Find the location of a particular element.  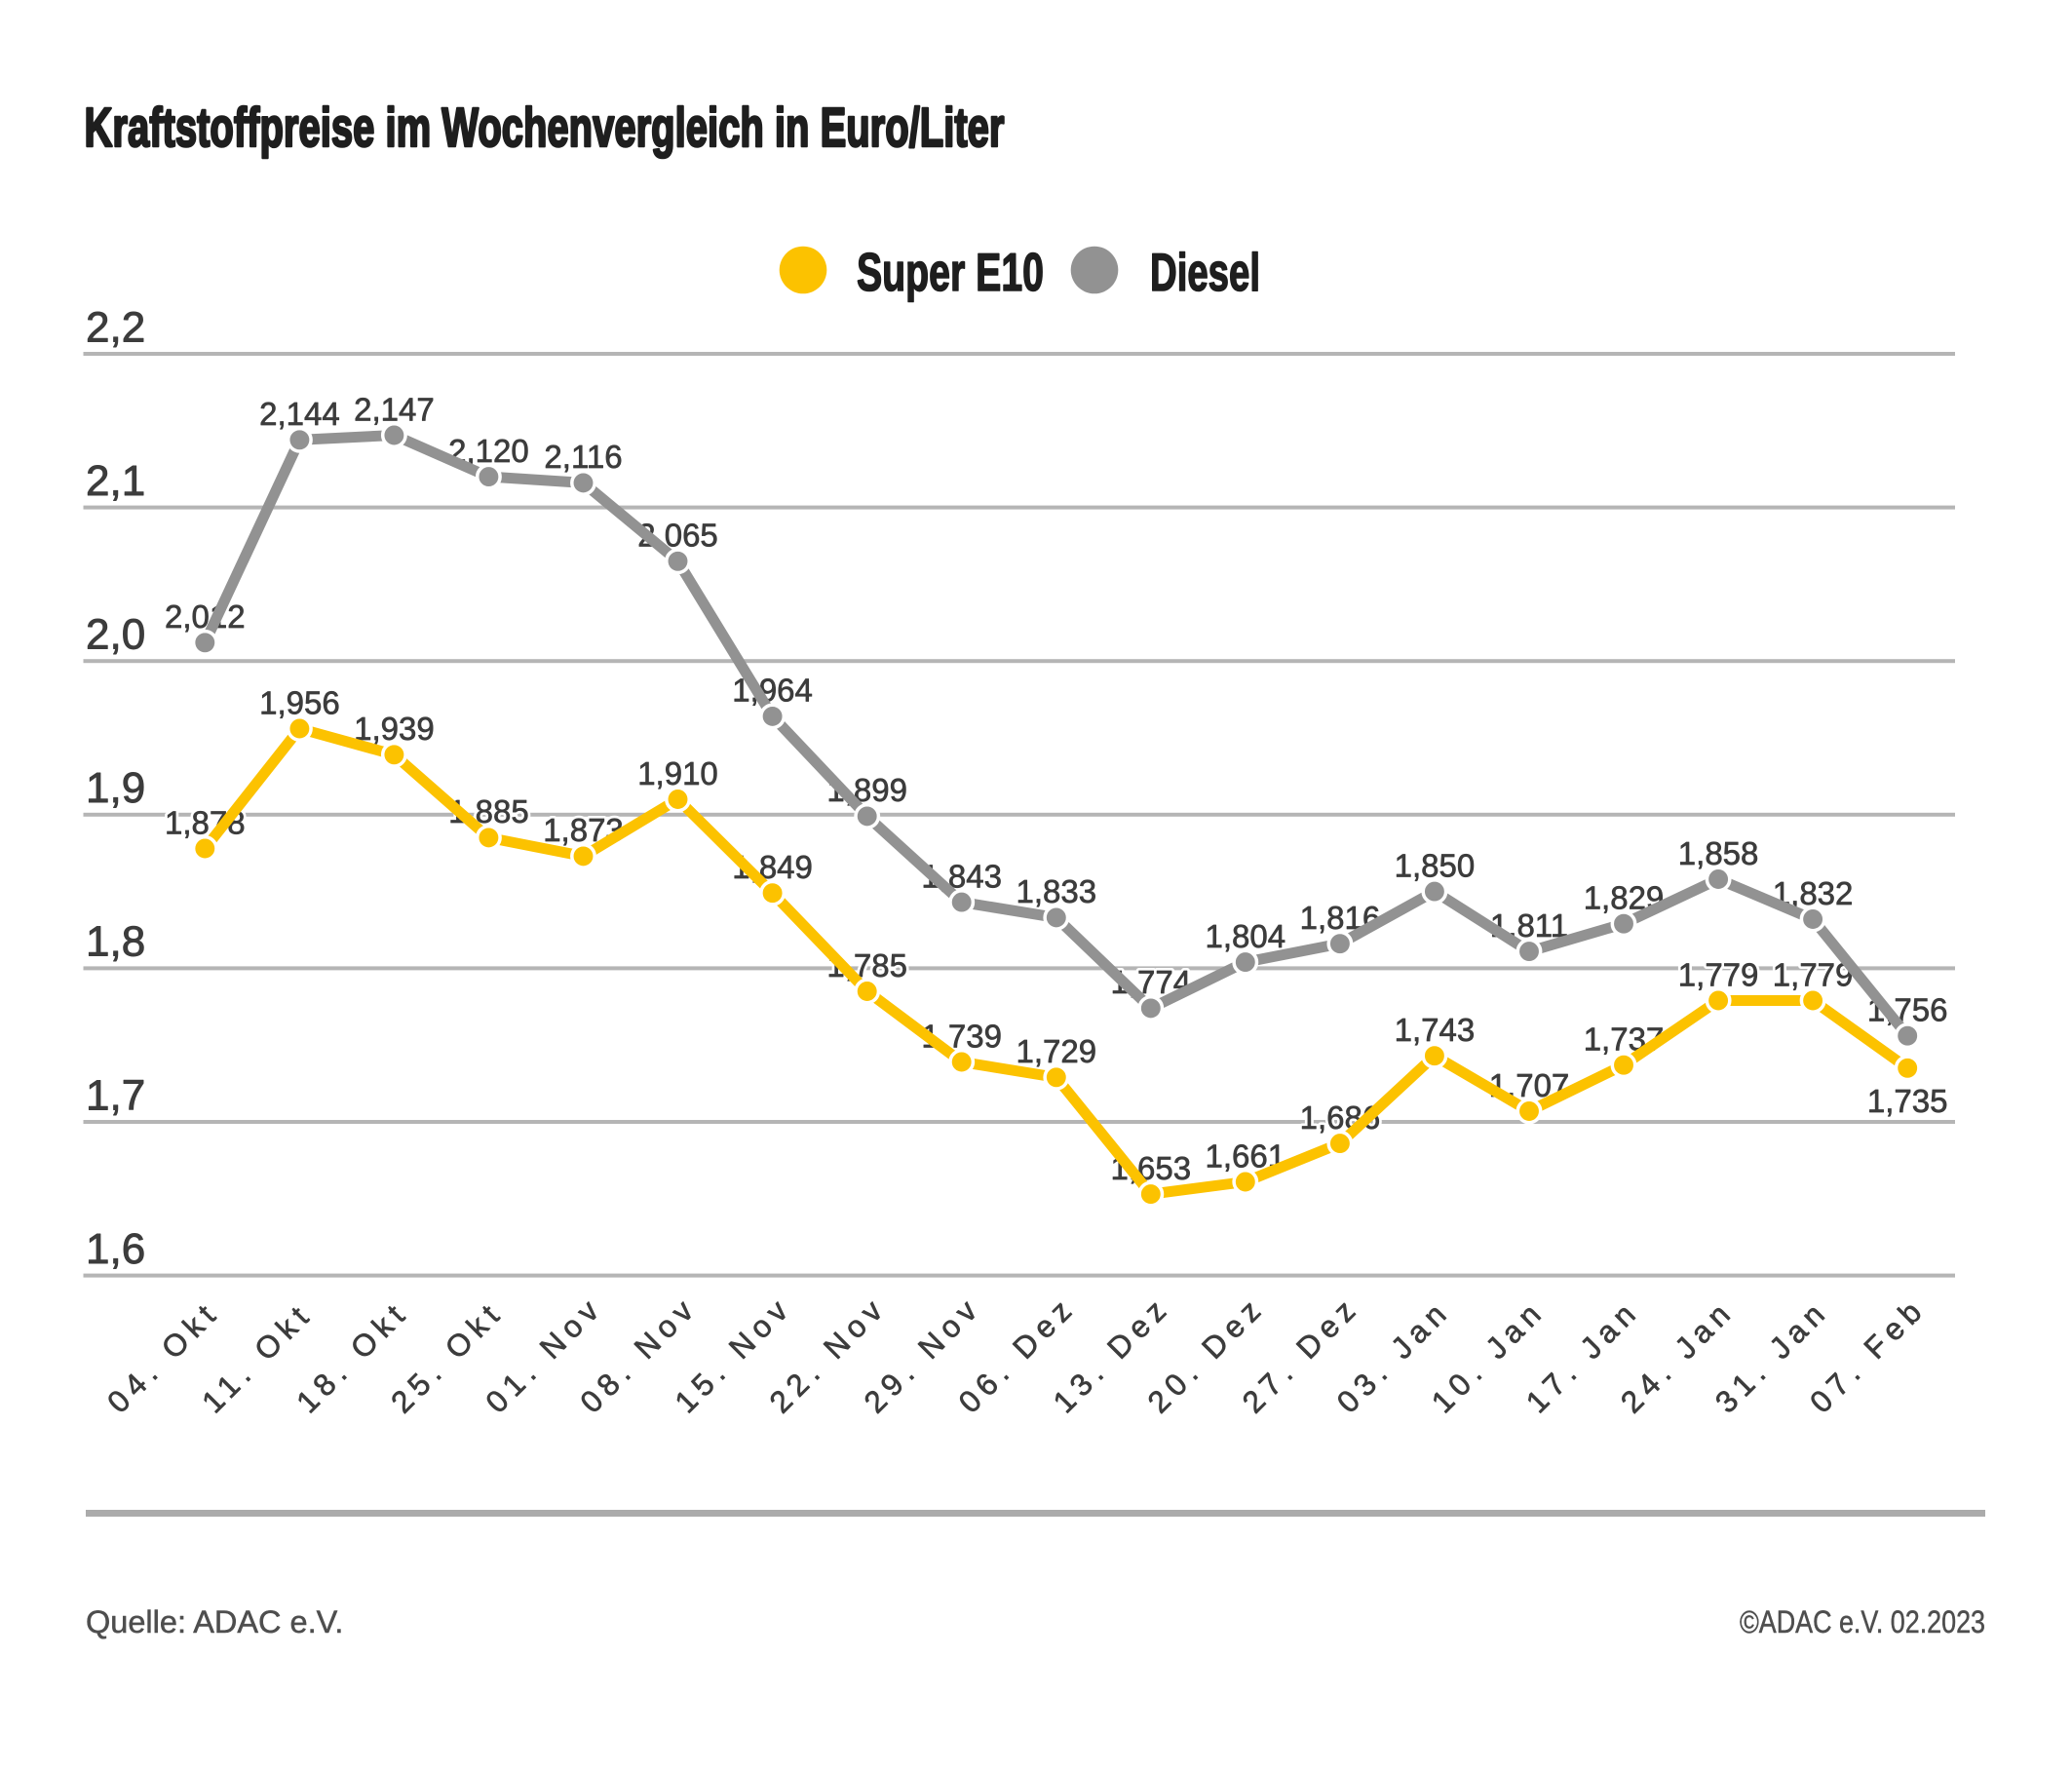

svg-text: 1,850 is located at coordinates (1435, 865).